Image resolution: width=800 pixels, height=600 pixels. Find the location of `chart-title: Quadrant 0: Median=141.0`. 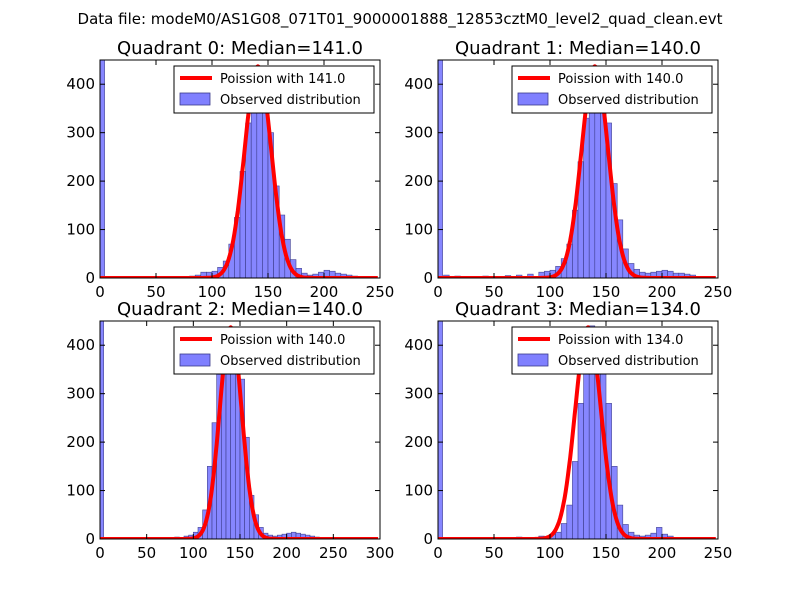

chart-title: Quadrant 0: Median=141.0 is located at coordinates (240, 48).